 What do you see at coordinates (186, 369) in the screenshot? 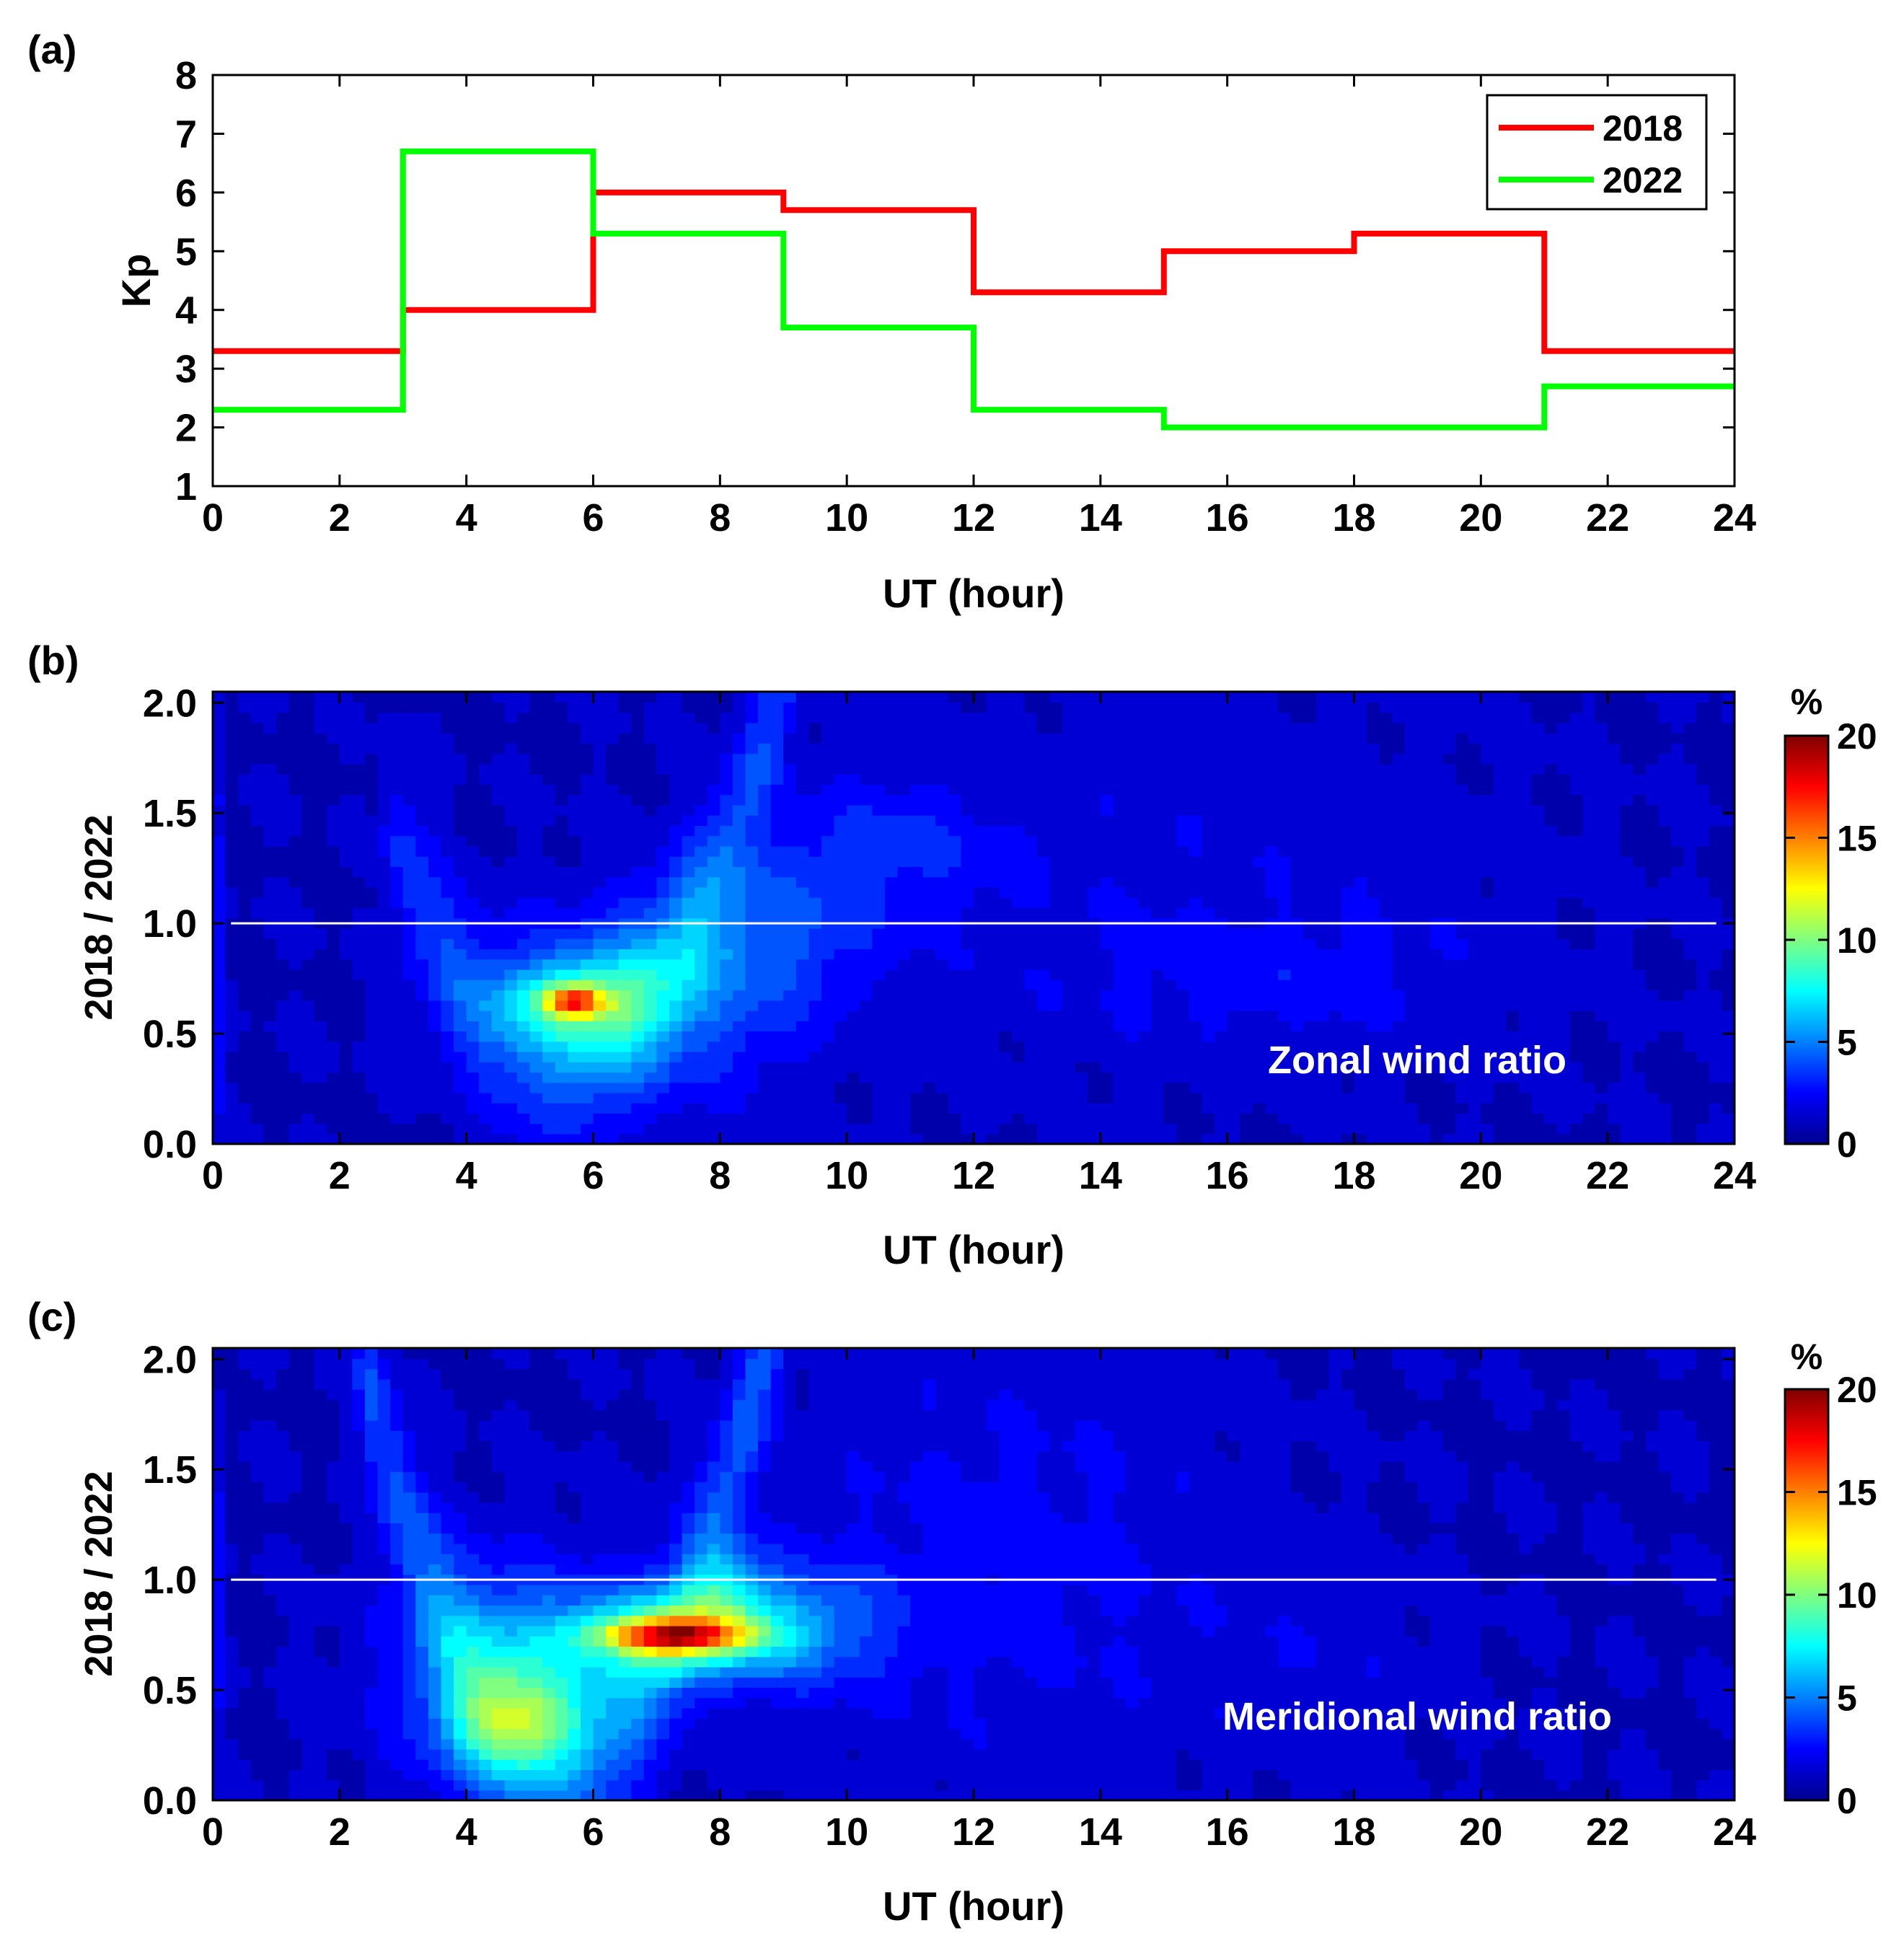
I see `y-tick-label: 3` at bounding box center [186, 369].